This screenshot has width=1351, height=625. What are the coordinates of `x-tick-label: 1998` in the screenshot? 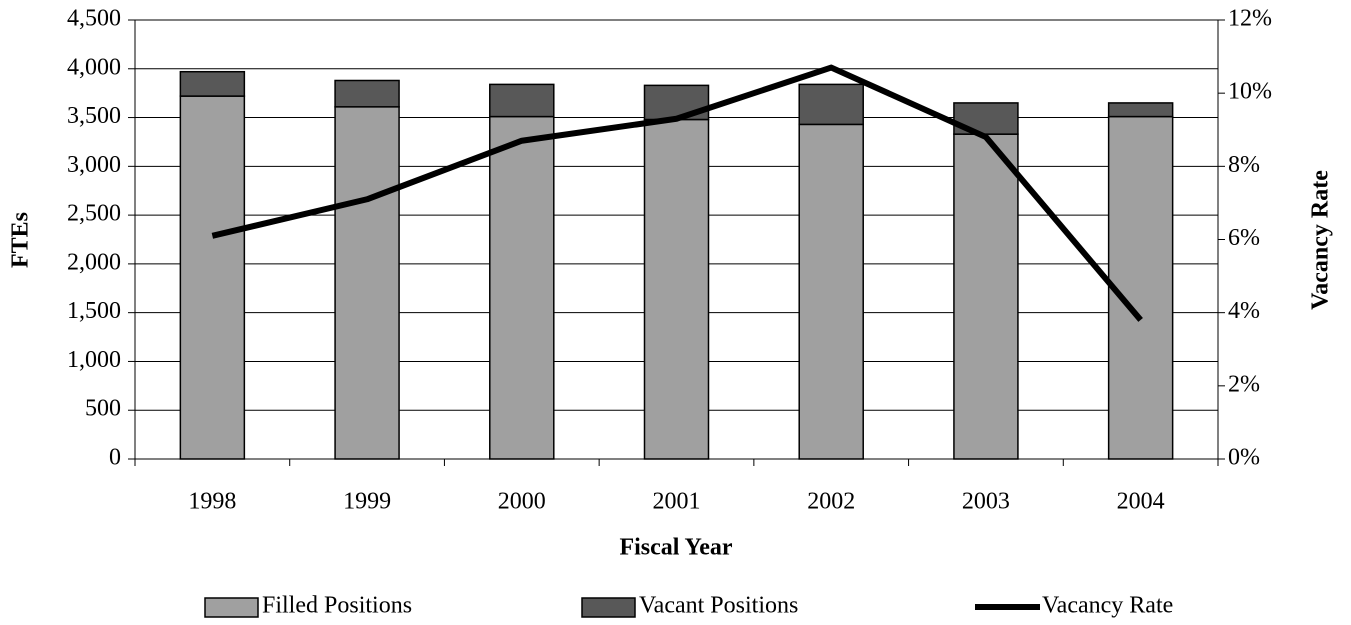 It's located at (212, 502).